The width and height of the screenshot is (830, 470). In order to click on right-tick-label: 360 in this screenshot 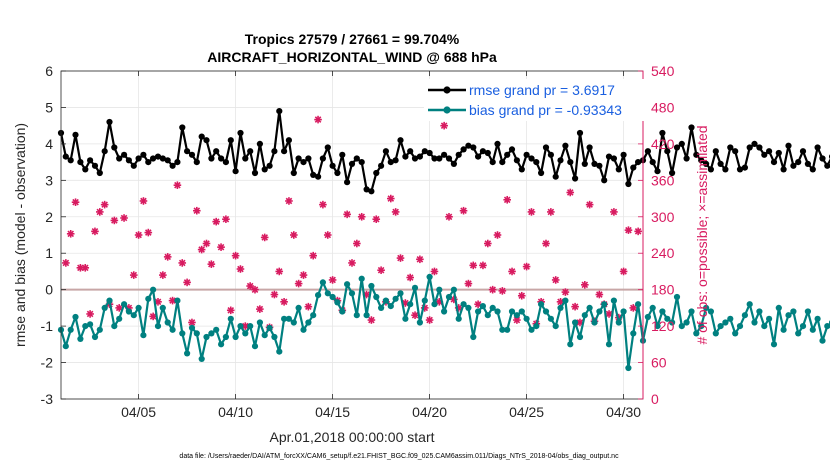, I will do `click(663, 180)`.